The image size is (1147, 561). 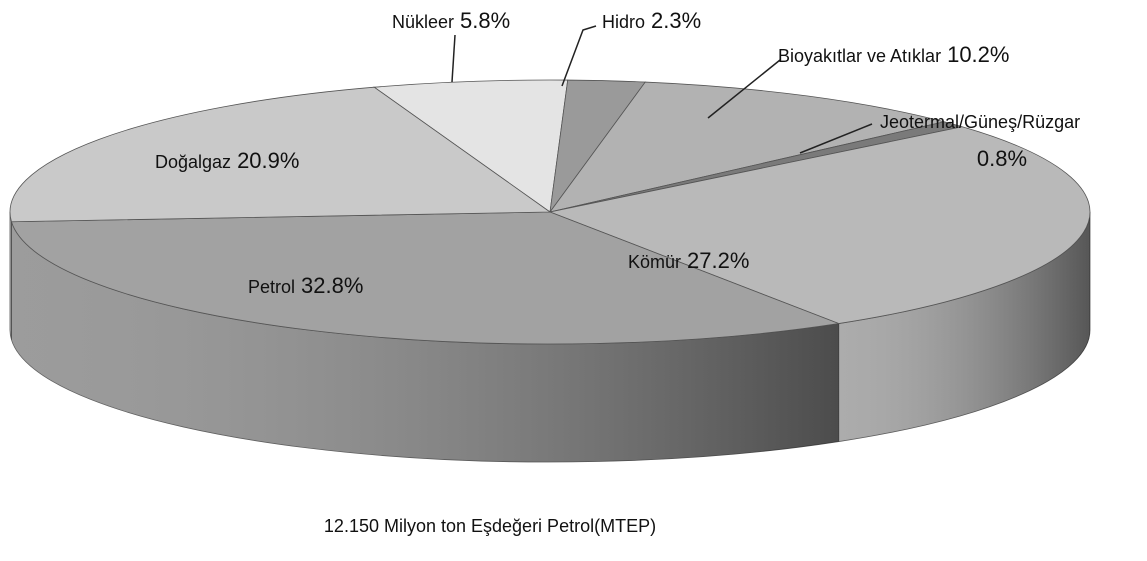 What do you see at coordinates (623, 22) in the screenshot?
I see `category-label: Hidro` at bounding box center [623, 22].